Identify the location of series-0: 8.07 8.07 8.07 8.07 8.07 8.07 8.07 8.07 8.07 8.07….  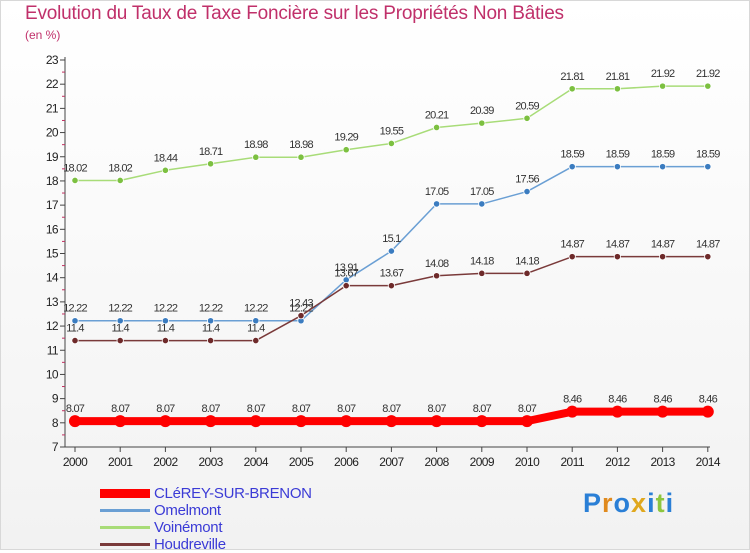
(392, 411).